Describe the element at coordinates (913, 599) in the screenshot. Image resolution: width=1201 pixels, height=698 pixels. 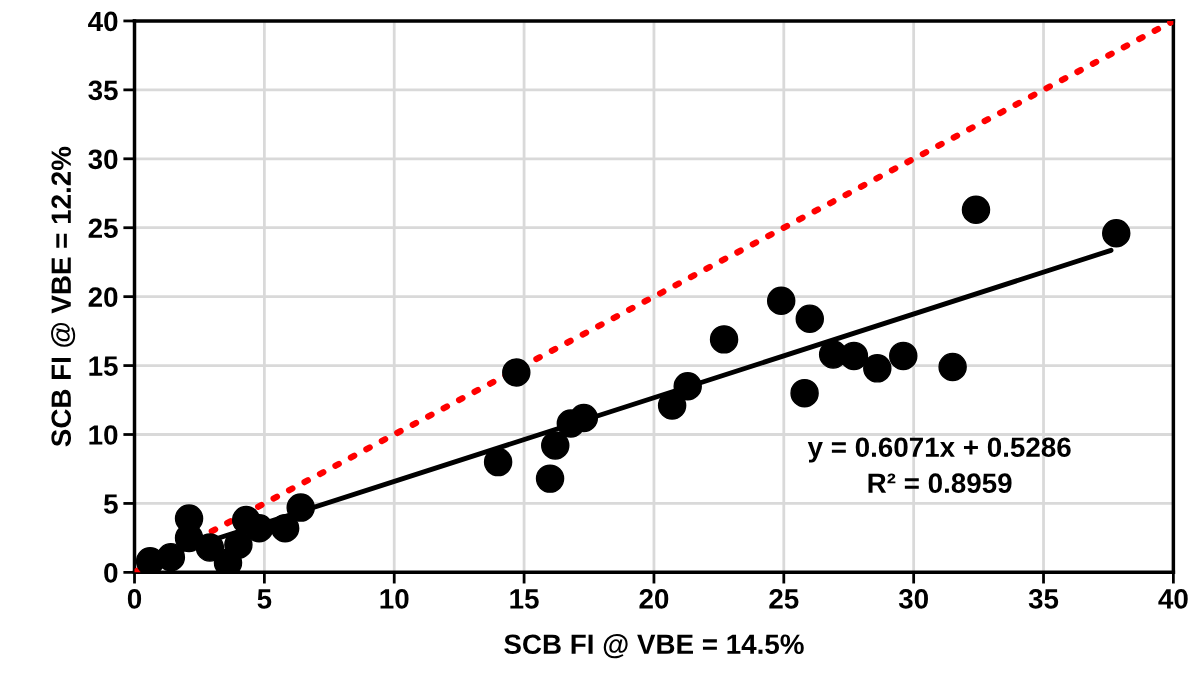
I see `x-tick-label: 30` at that location.